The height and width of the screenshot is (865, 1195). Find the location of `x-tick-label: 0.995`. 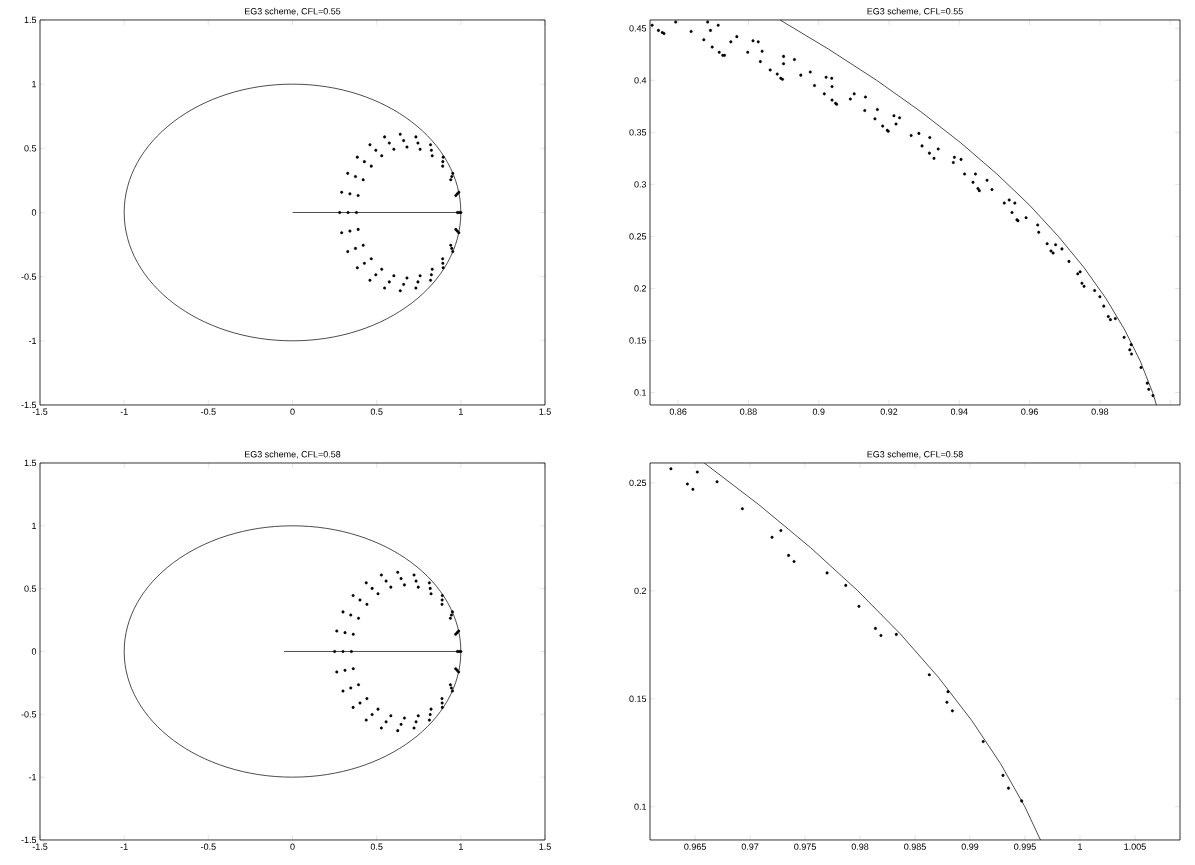

x-tick-label: 0.995 is located at coordinates (1025, 846).